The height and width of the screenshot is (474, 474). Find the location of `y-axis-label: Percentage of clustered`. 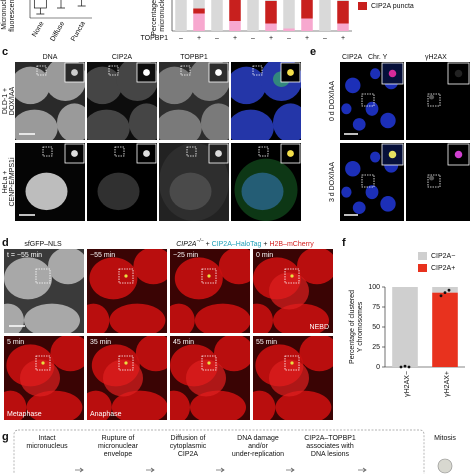

y-axis-label: Percentage of clustered is located at coordinates (352, 327).